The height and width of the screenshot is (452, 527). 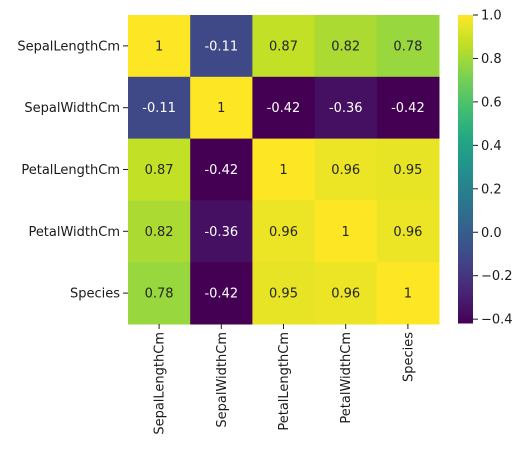 I want to click on colorbar-tick-label-5: 0.0, so click(x=491, y=233).